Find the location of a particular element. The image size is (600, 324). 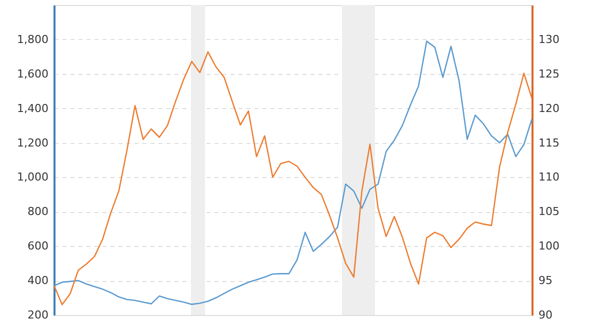

y-tick-label: 200 is located at coordinates (38, 315).